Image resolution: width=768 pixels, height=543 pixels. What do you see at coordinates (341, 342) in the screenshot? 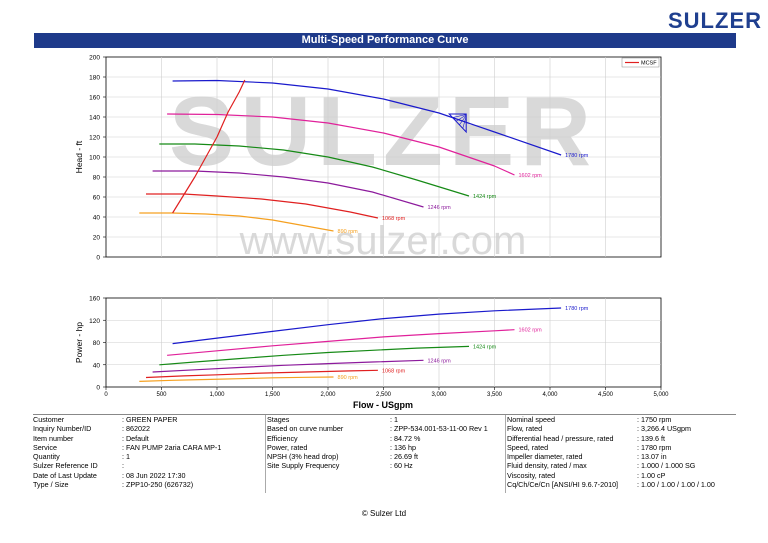
I see `series-line-1602-rpm` at bounding box center [341, 342].